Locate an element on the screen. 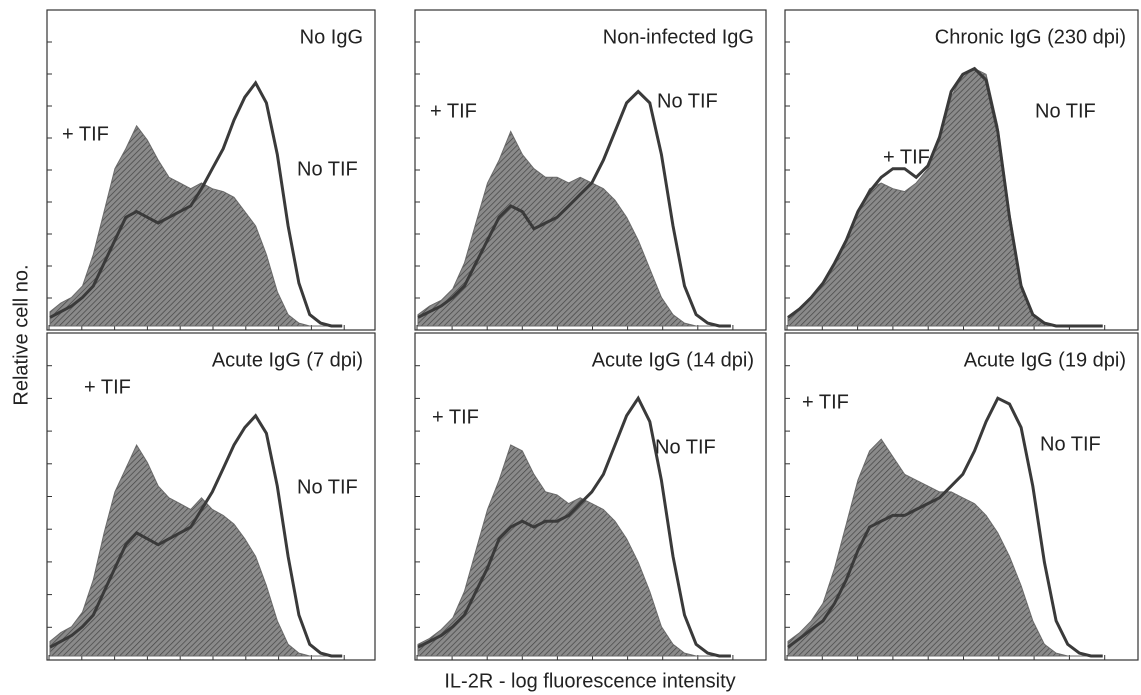 Image resolution: width=1141 pixels, height=695 pixels. x-axis-label: IL-2R - log fluorescence intensity is located at coordinates (589, 681).